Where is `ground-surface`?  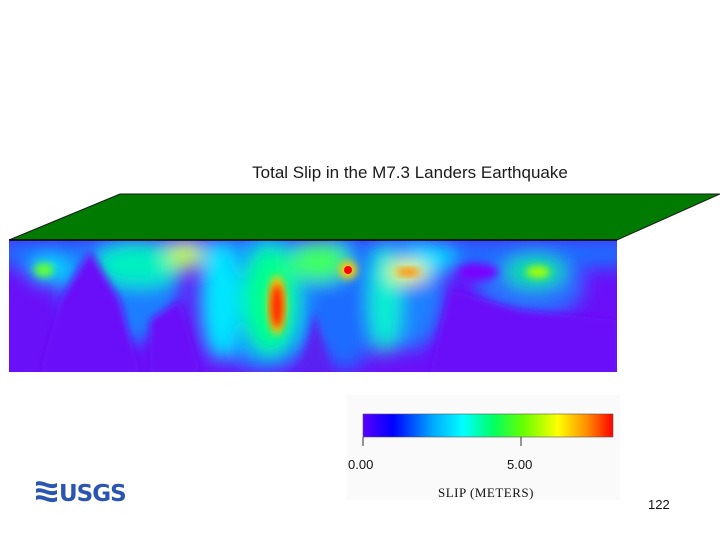 ground-surface is located at coordinates (364, 217).